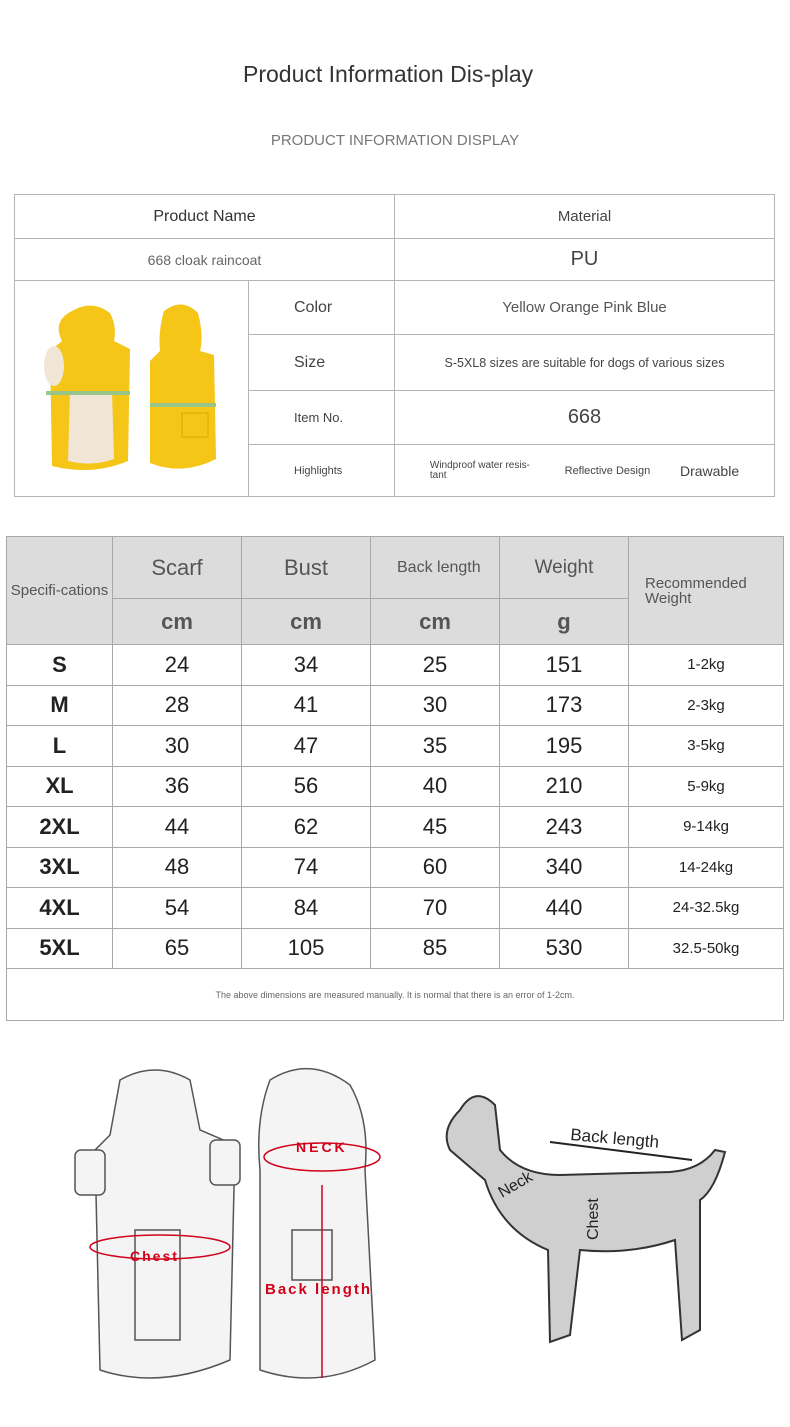  Describe the element at coordinates (584, 307) in the screenshot. I see `color-value: Yellow Orange Pink Blue` at that location.